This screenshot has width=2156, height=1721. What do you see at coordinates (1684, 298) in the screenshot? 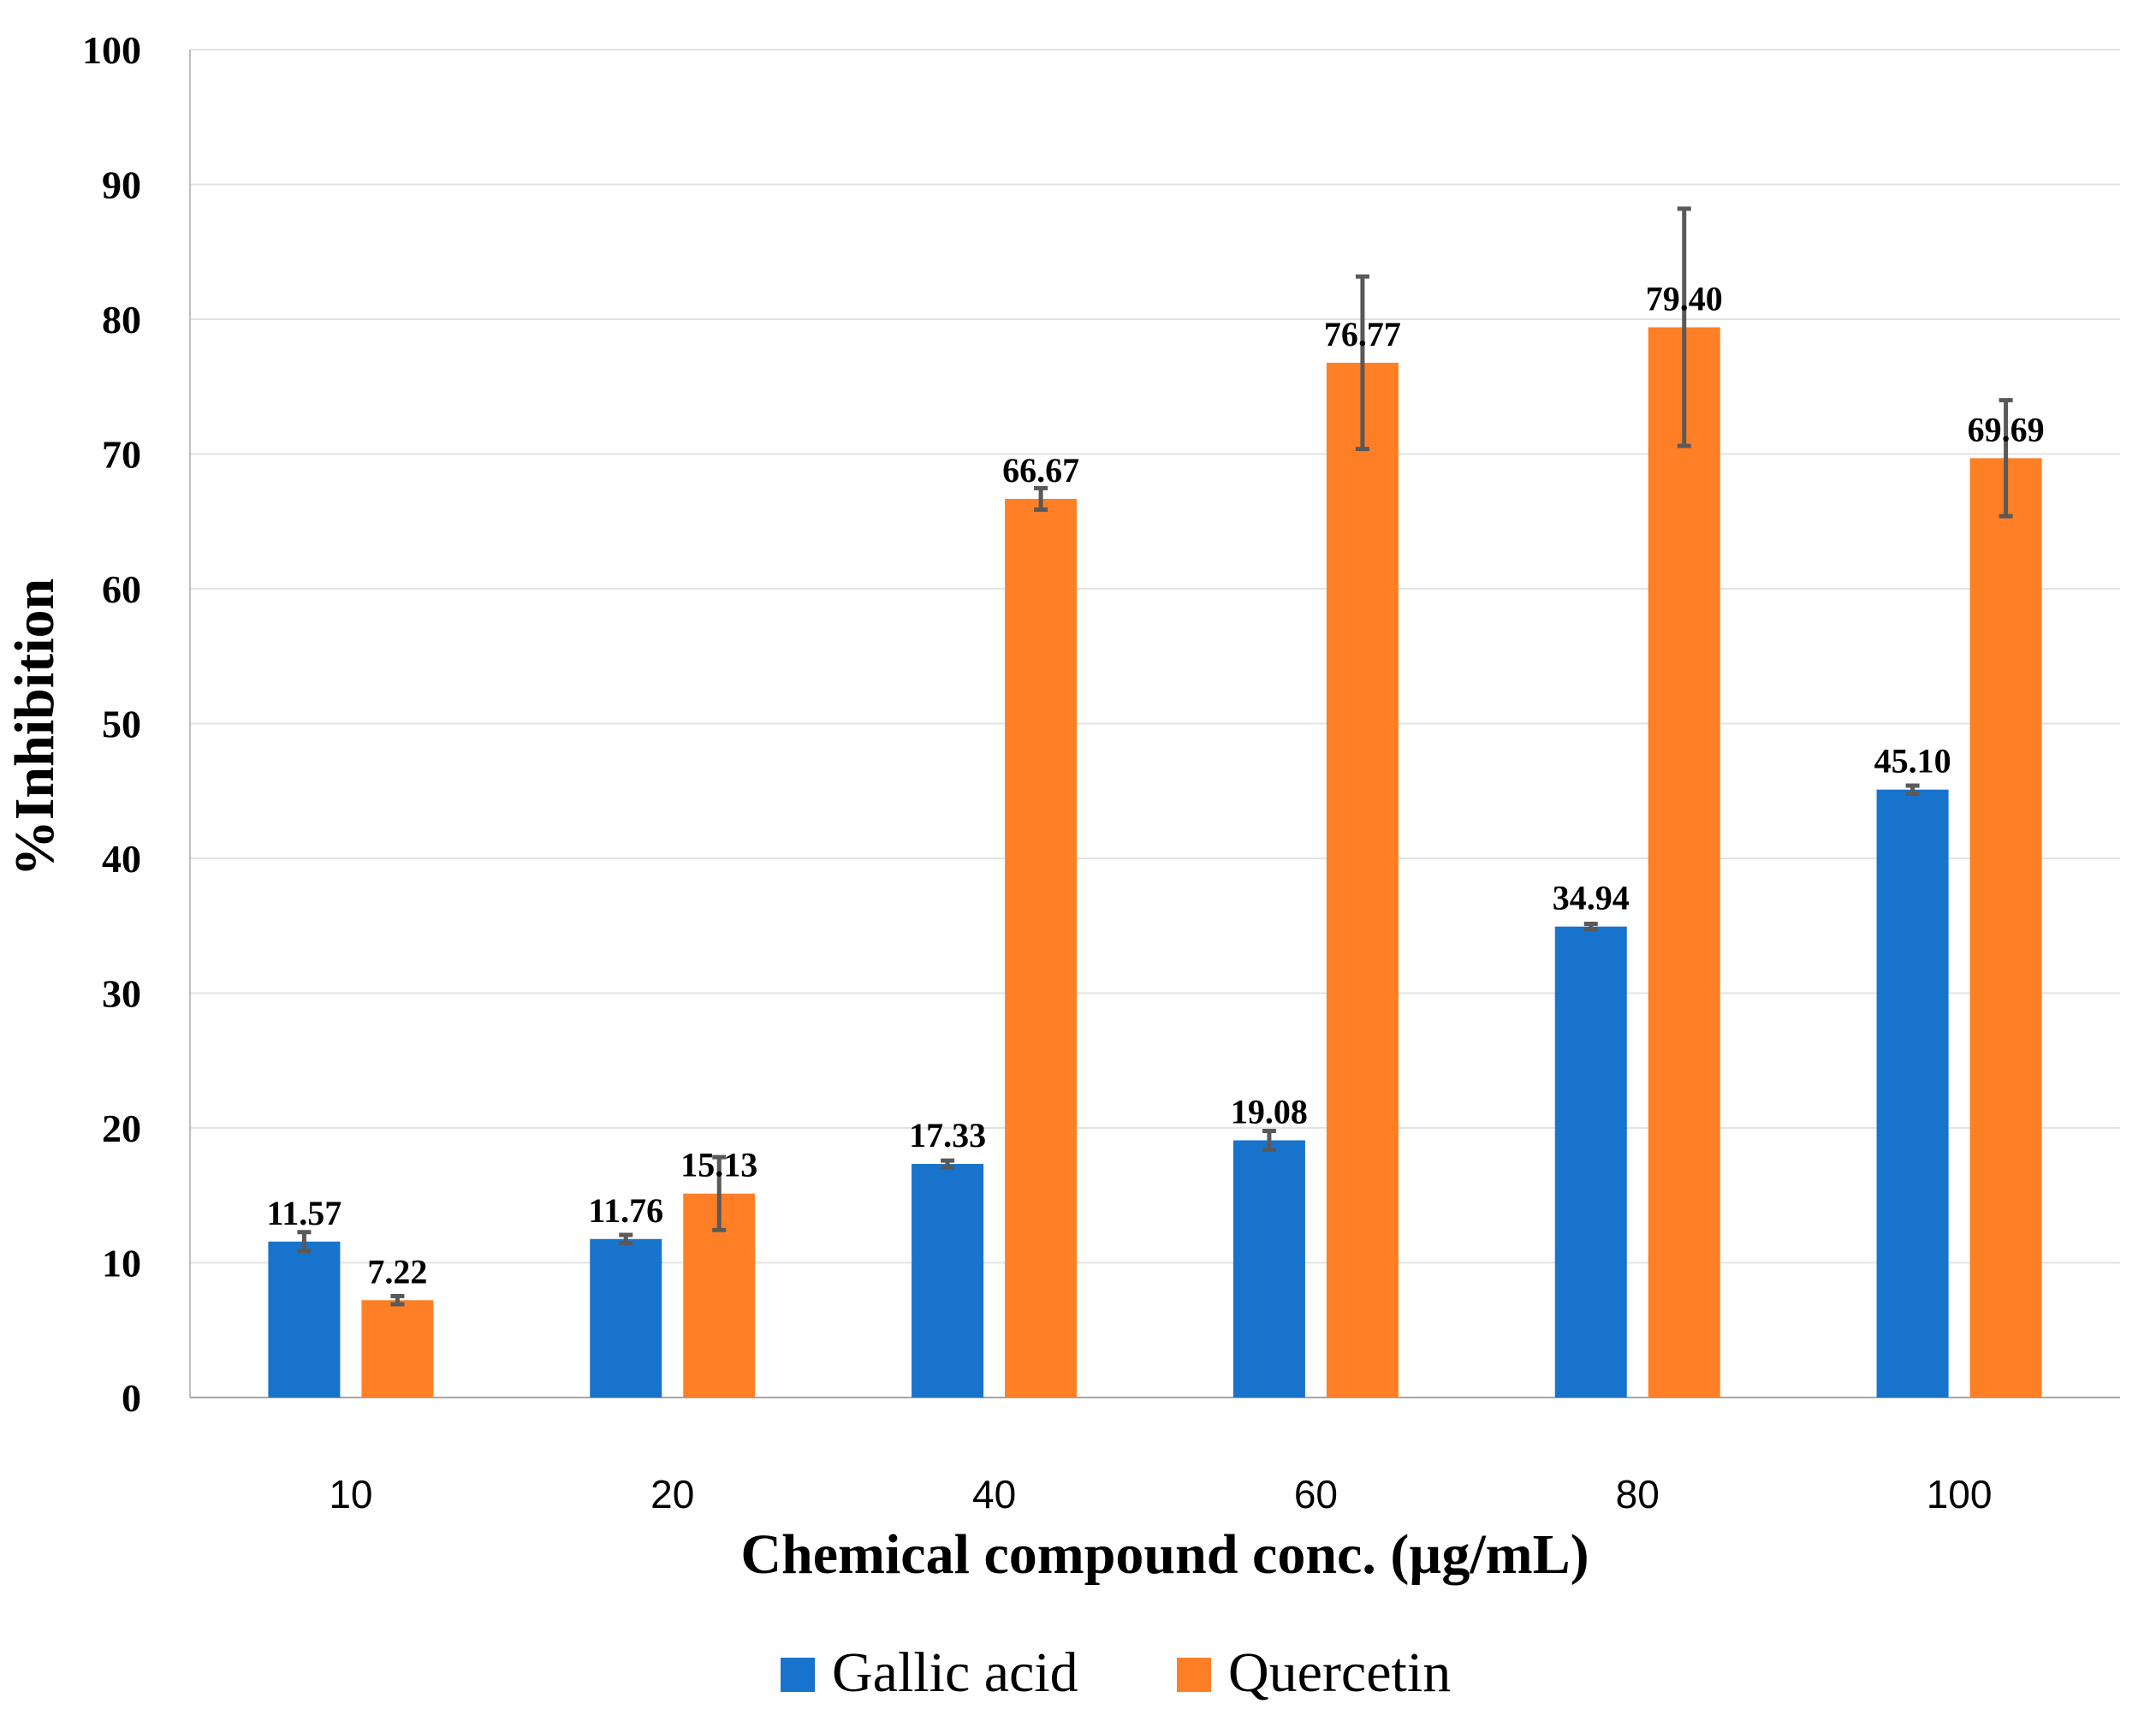
I see `data-label: 79.40` at bounding box center [1684, 298].